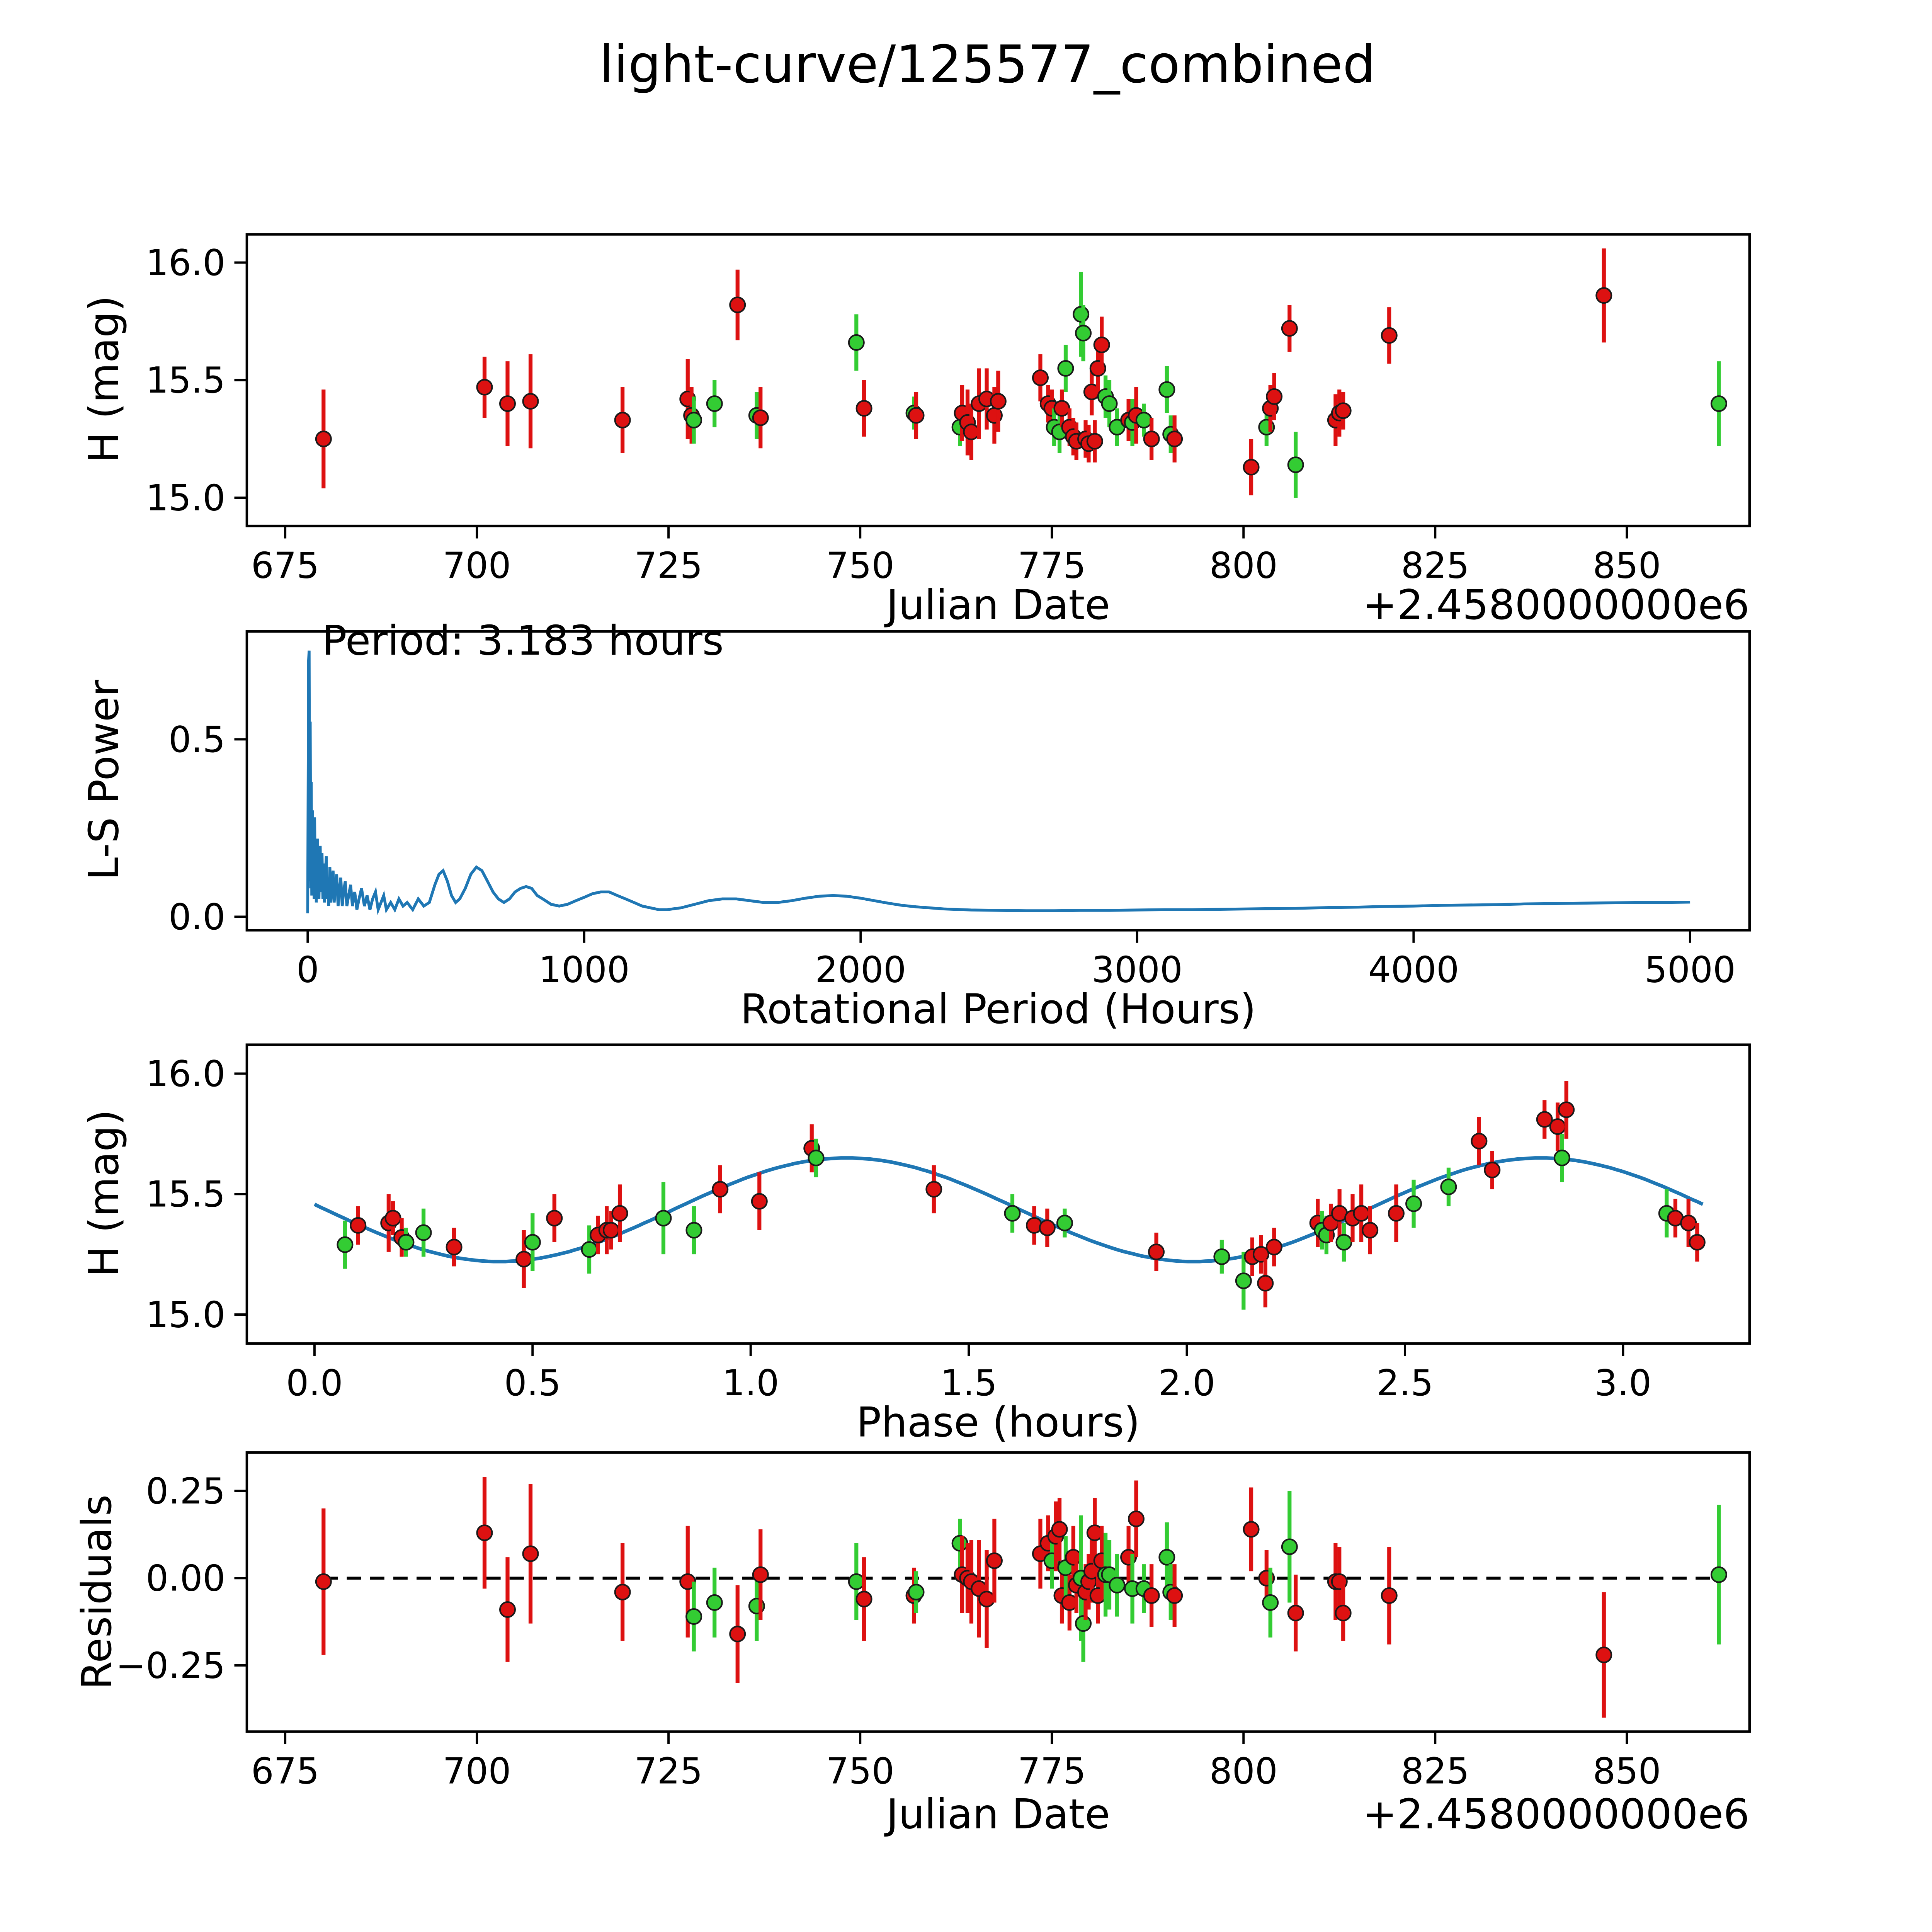 The height and width of the screenshot is (1932, 1932). Describe the element at coordinates (1690, 970) in the screenshot. I see `x-tick-label: 5000` at that location.